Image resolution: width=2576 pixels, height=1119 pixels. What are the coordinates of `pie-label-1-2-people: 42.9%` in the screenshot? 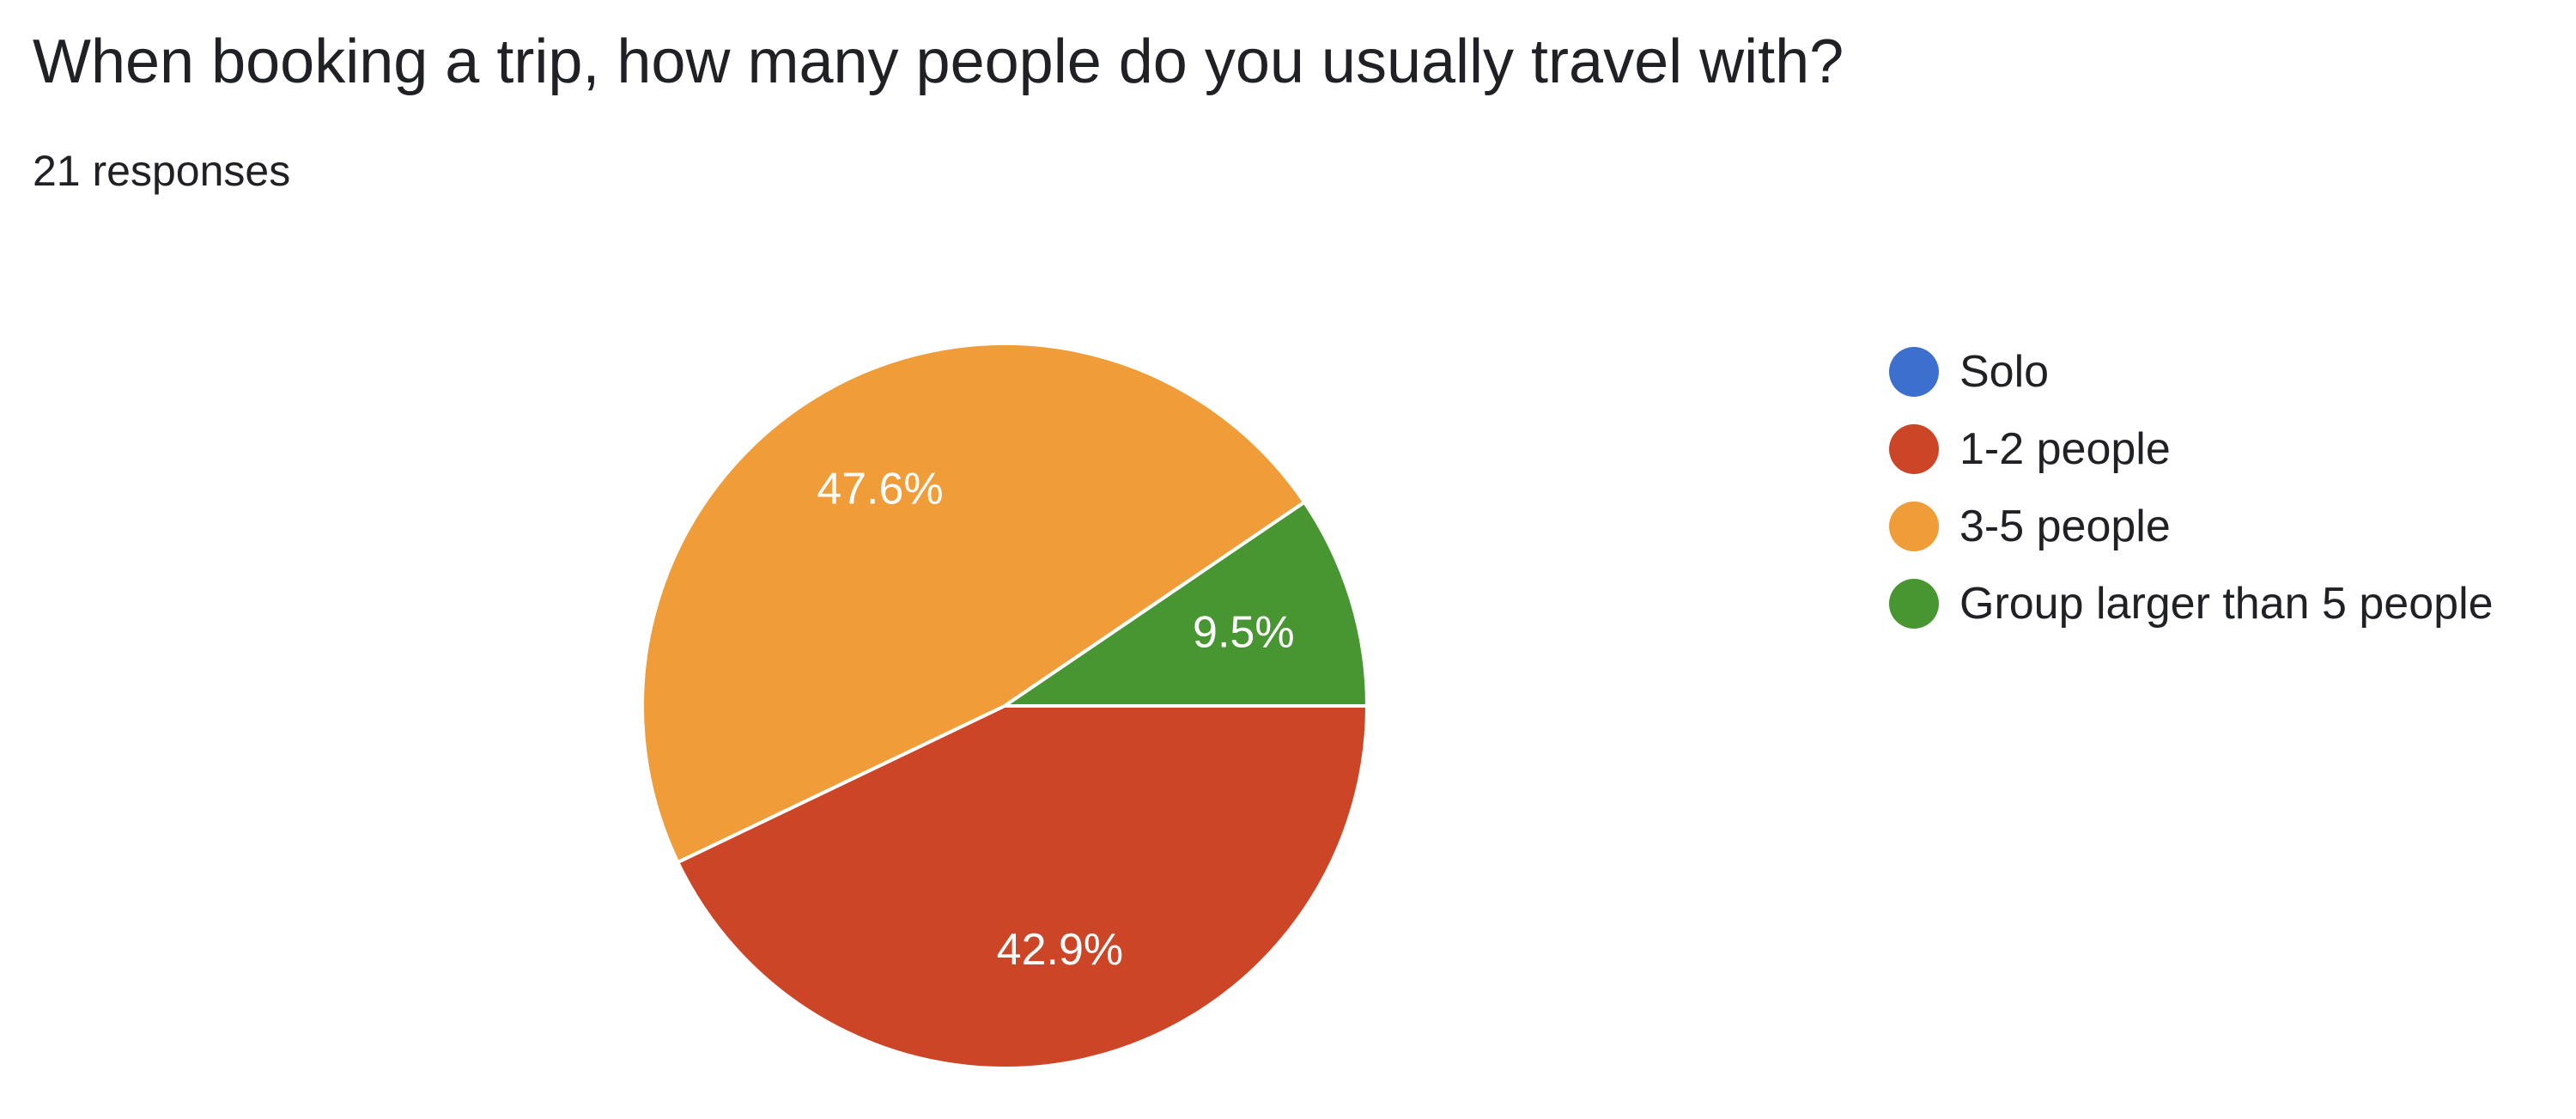 It's located at (1060, 950).